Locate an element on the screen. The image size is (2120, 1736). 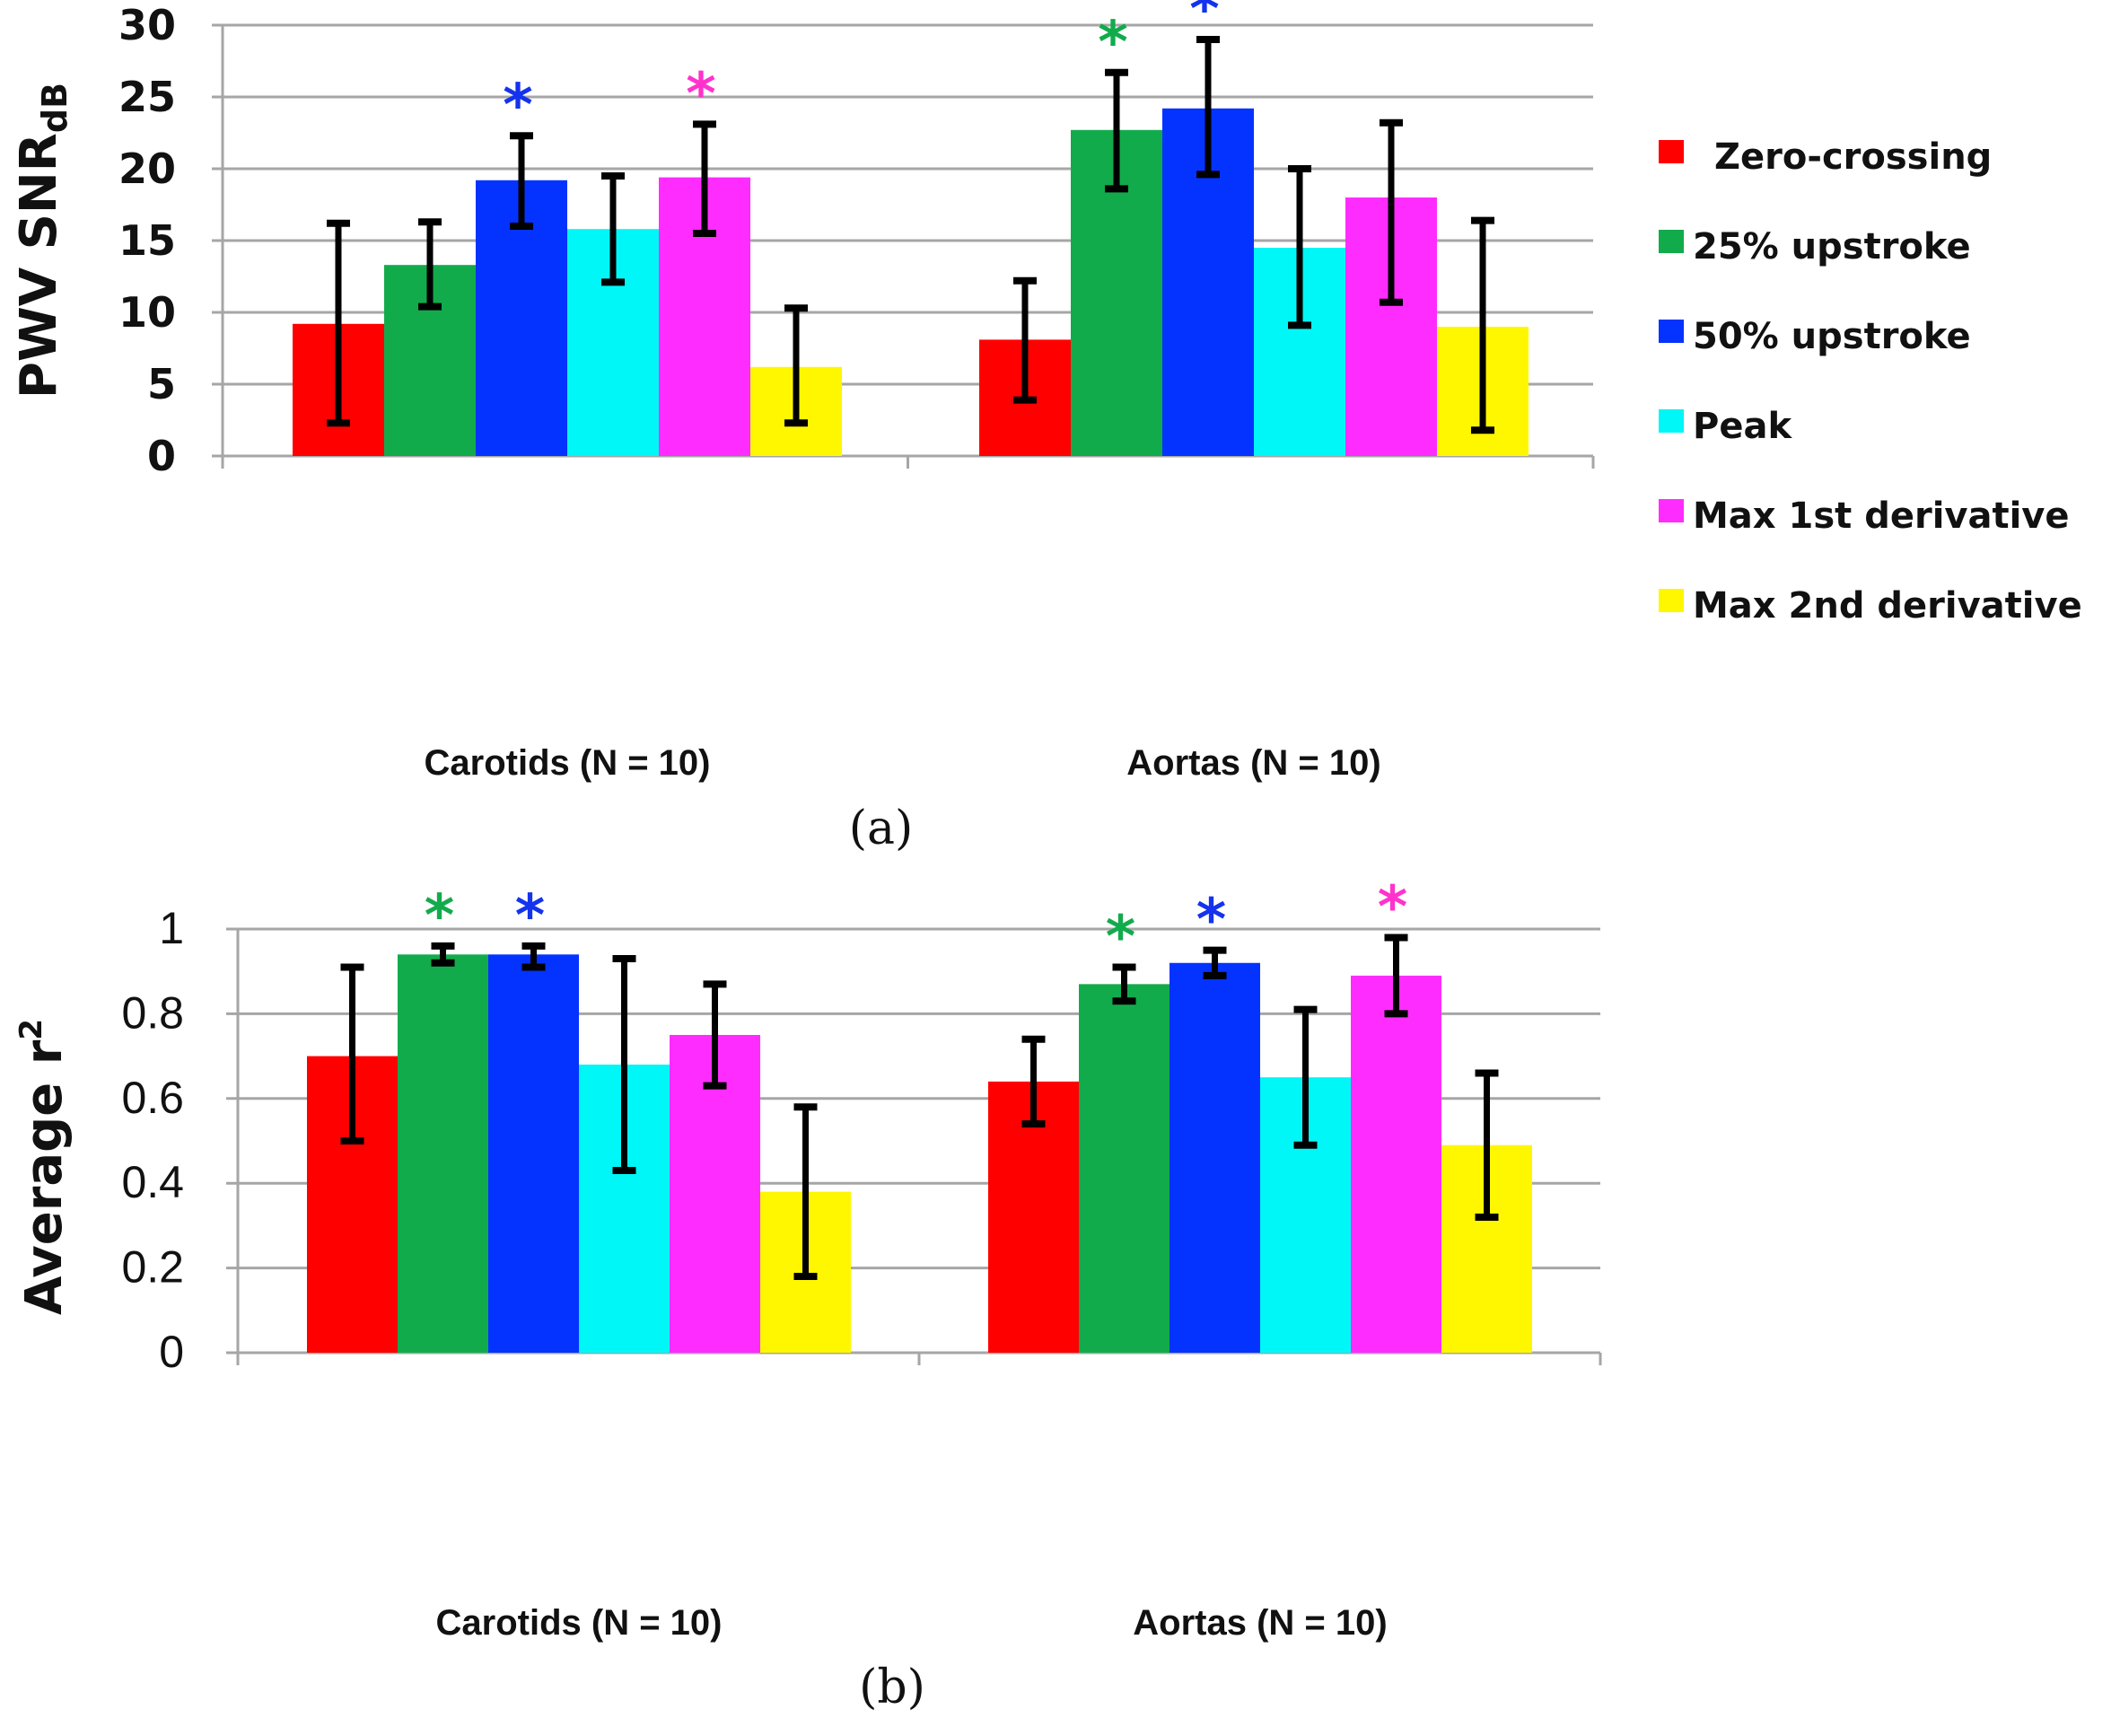
legend-label: Max 2nd derivative is located at coordinates (1887, 606).